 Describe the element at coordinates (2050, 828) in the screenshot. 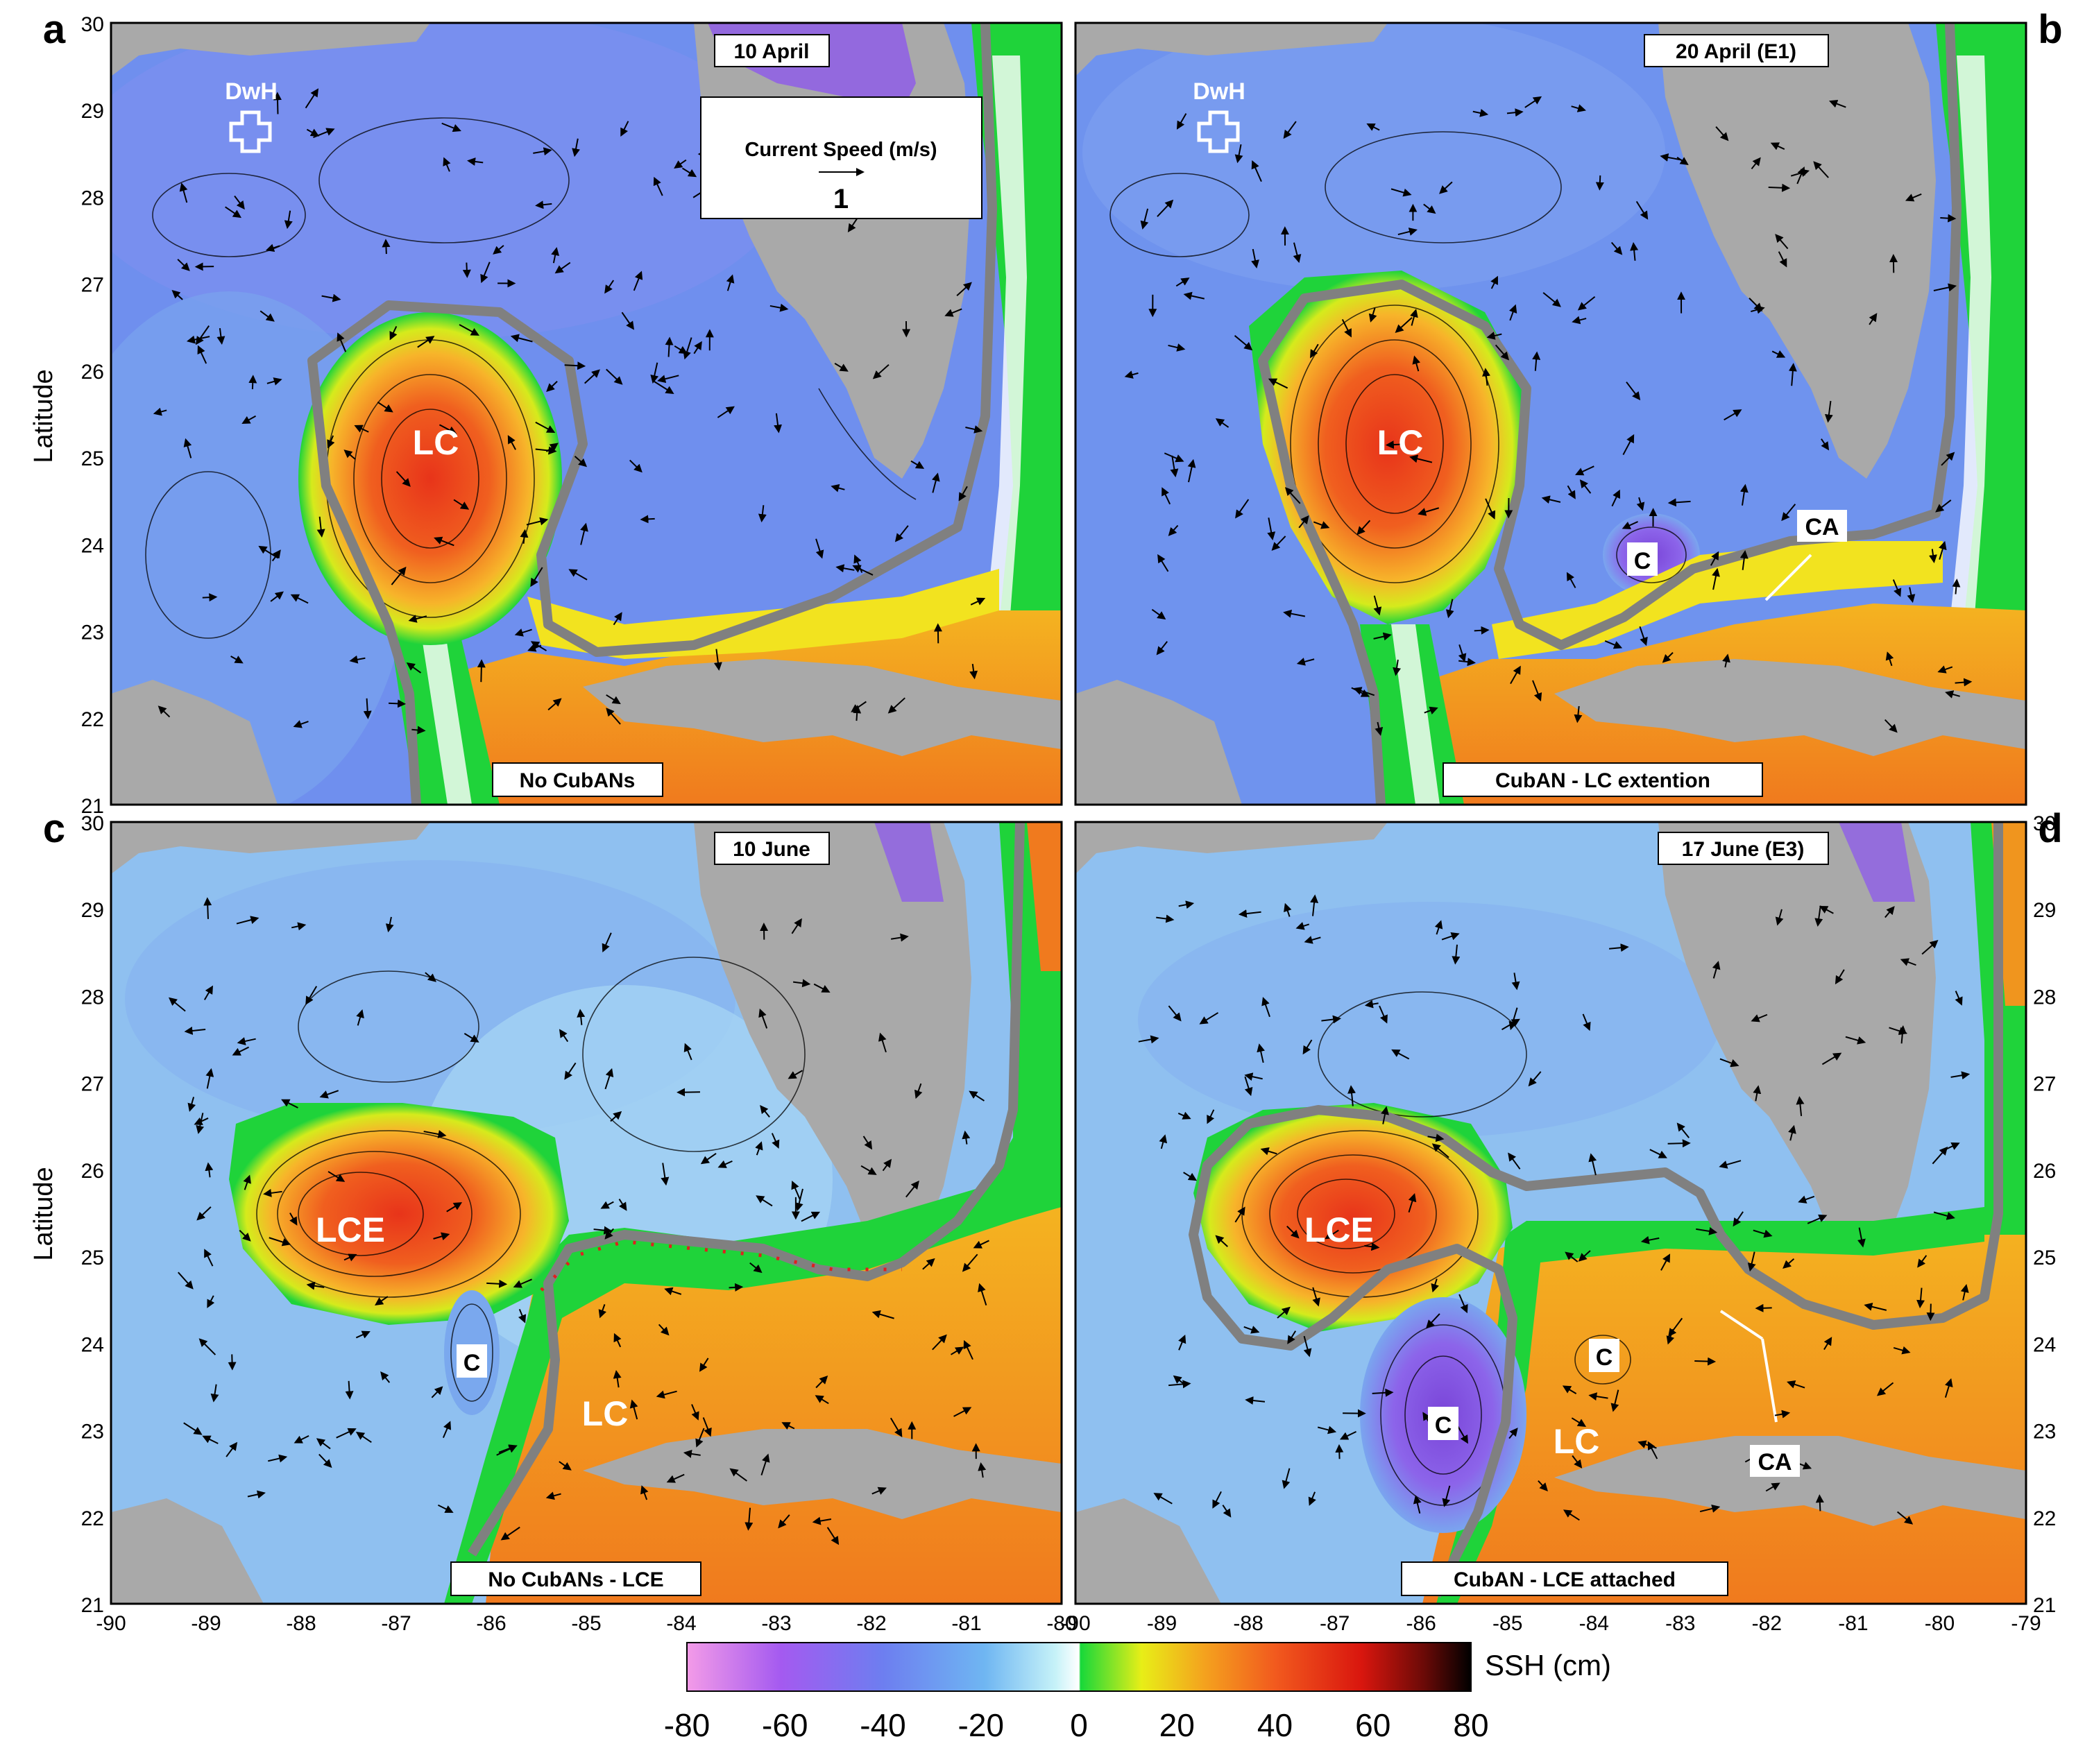

I see `panel-d-letter: d` at that location.